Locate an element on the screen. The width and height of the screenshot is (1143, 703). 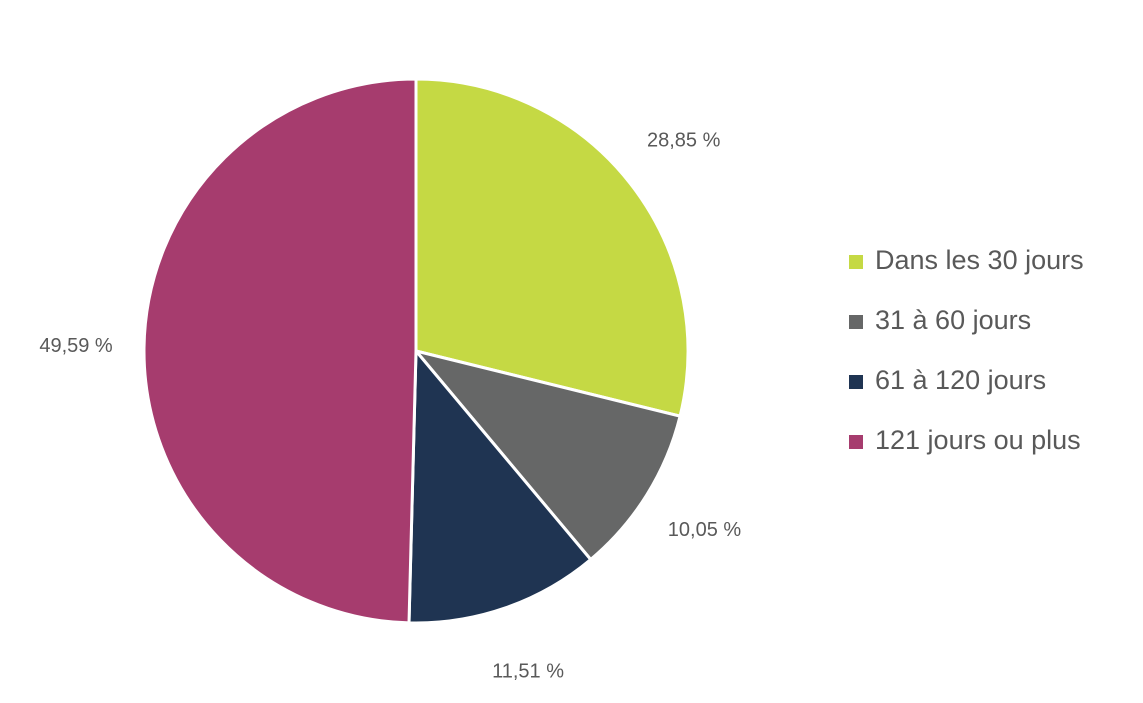
legend-label: 121 jours ou plus is located at coordinates (978, 440).